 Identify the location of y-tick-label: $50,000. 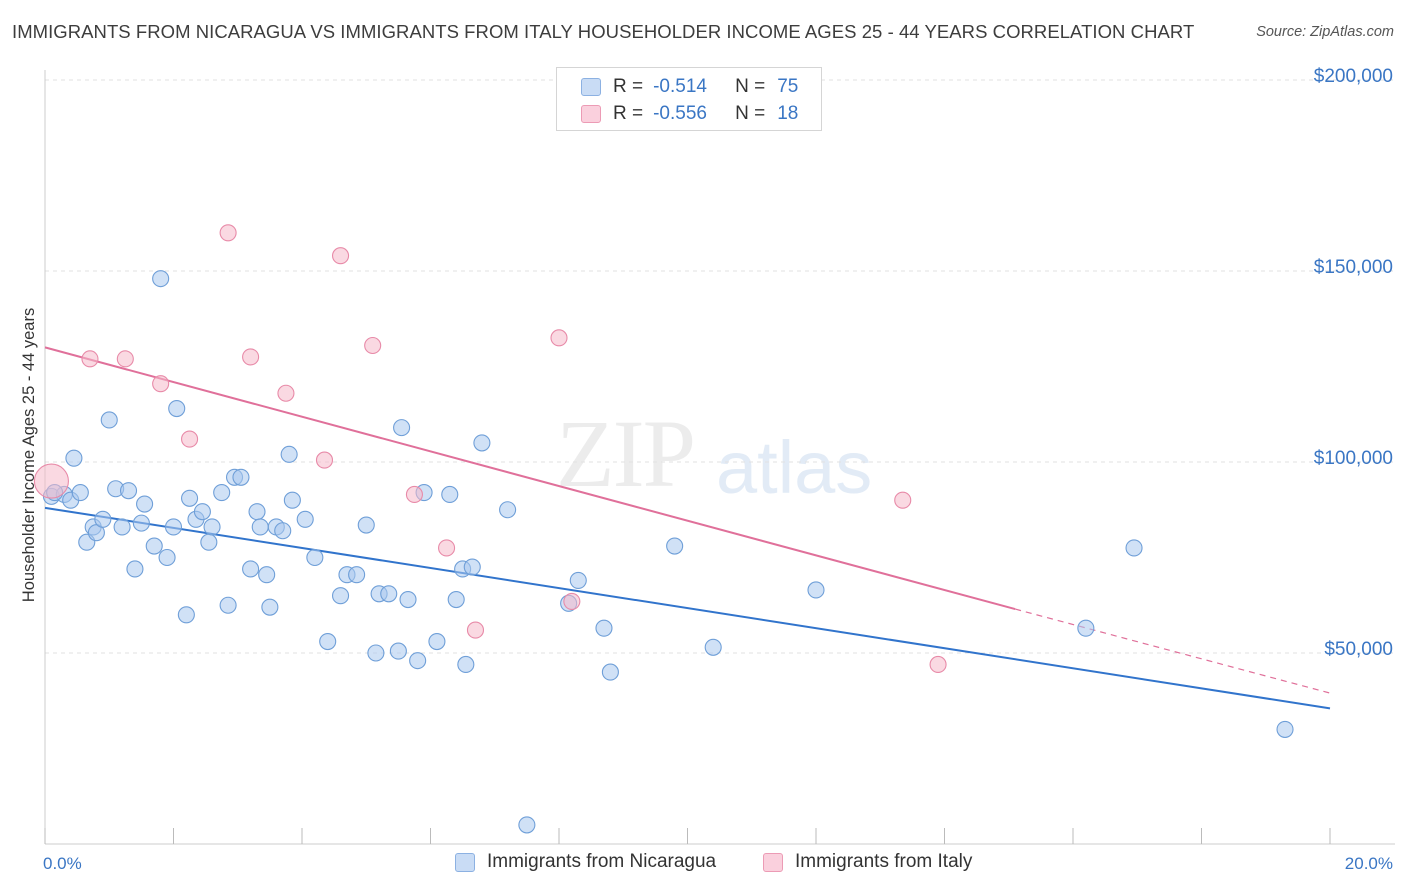
(1358, 649).